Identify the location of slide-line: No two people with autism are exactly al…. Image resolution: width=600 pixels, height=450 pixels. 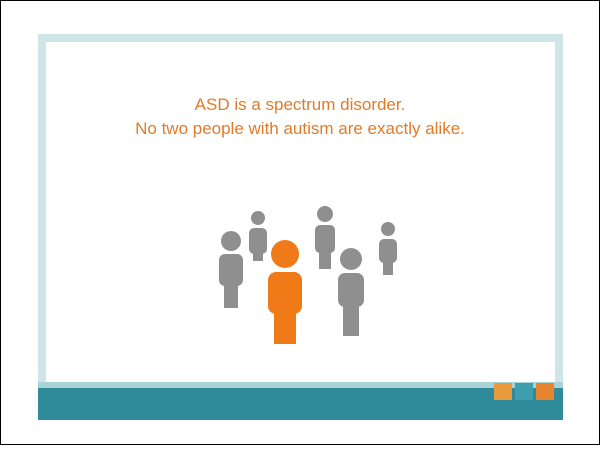
(300, 128).